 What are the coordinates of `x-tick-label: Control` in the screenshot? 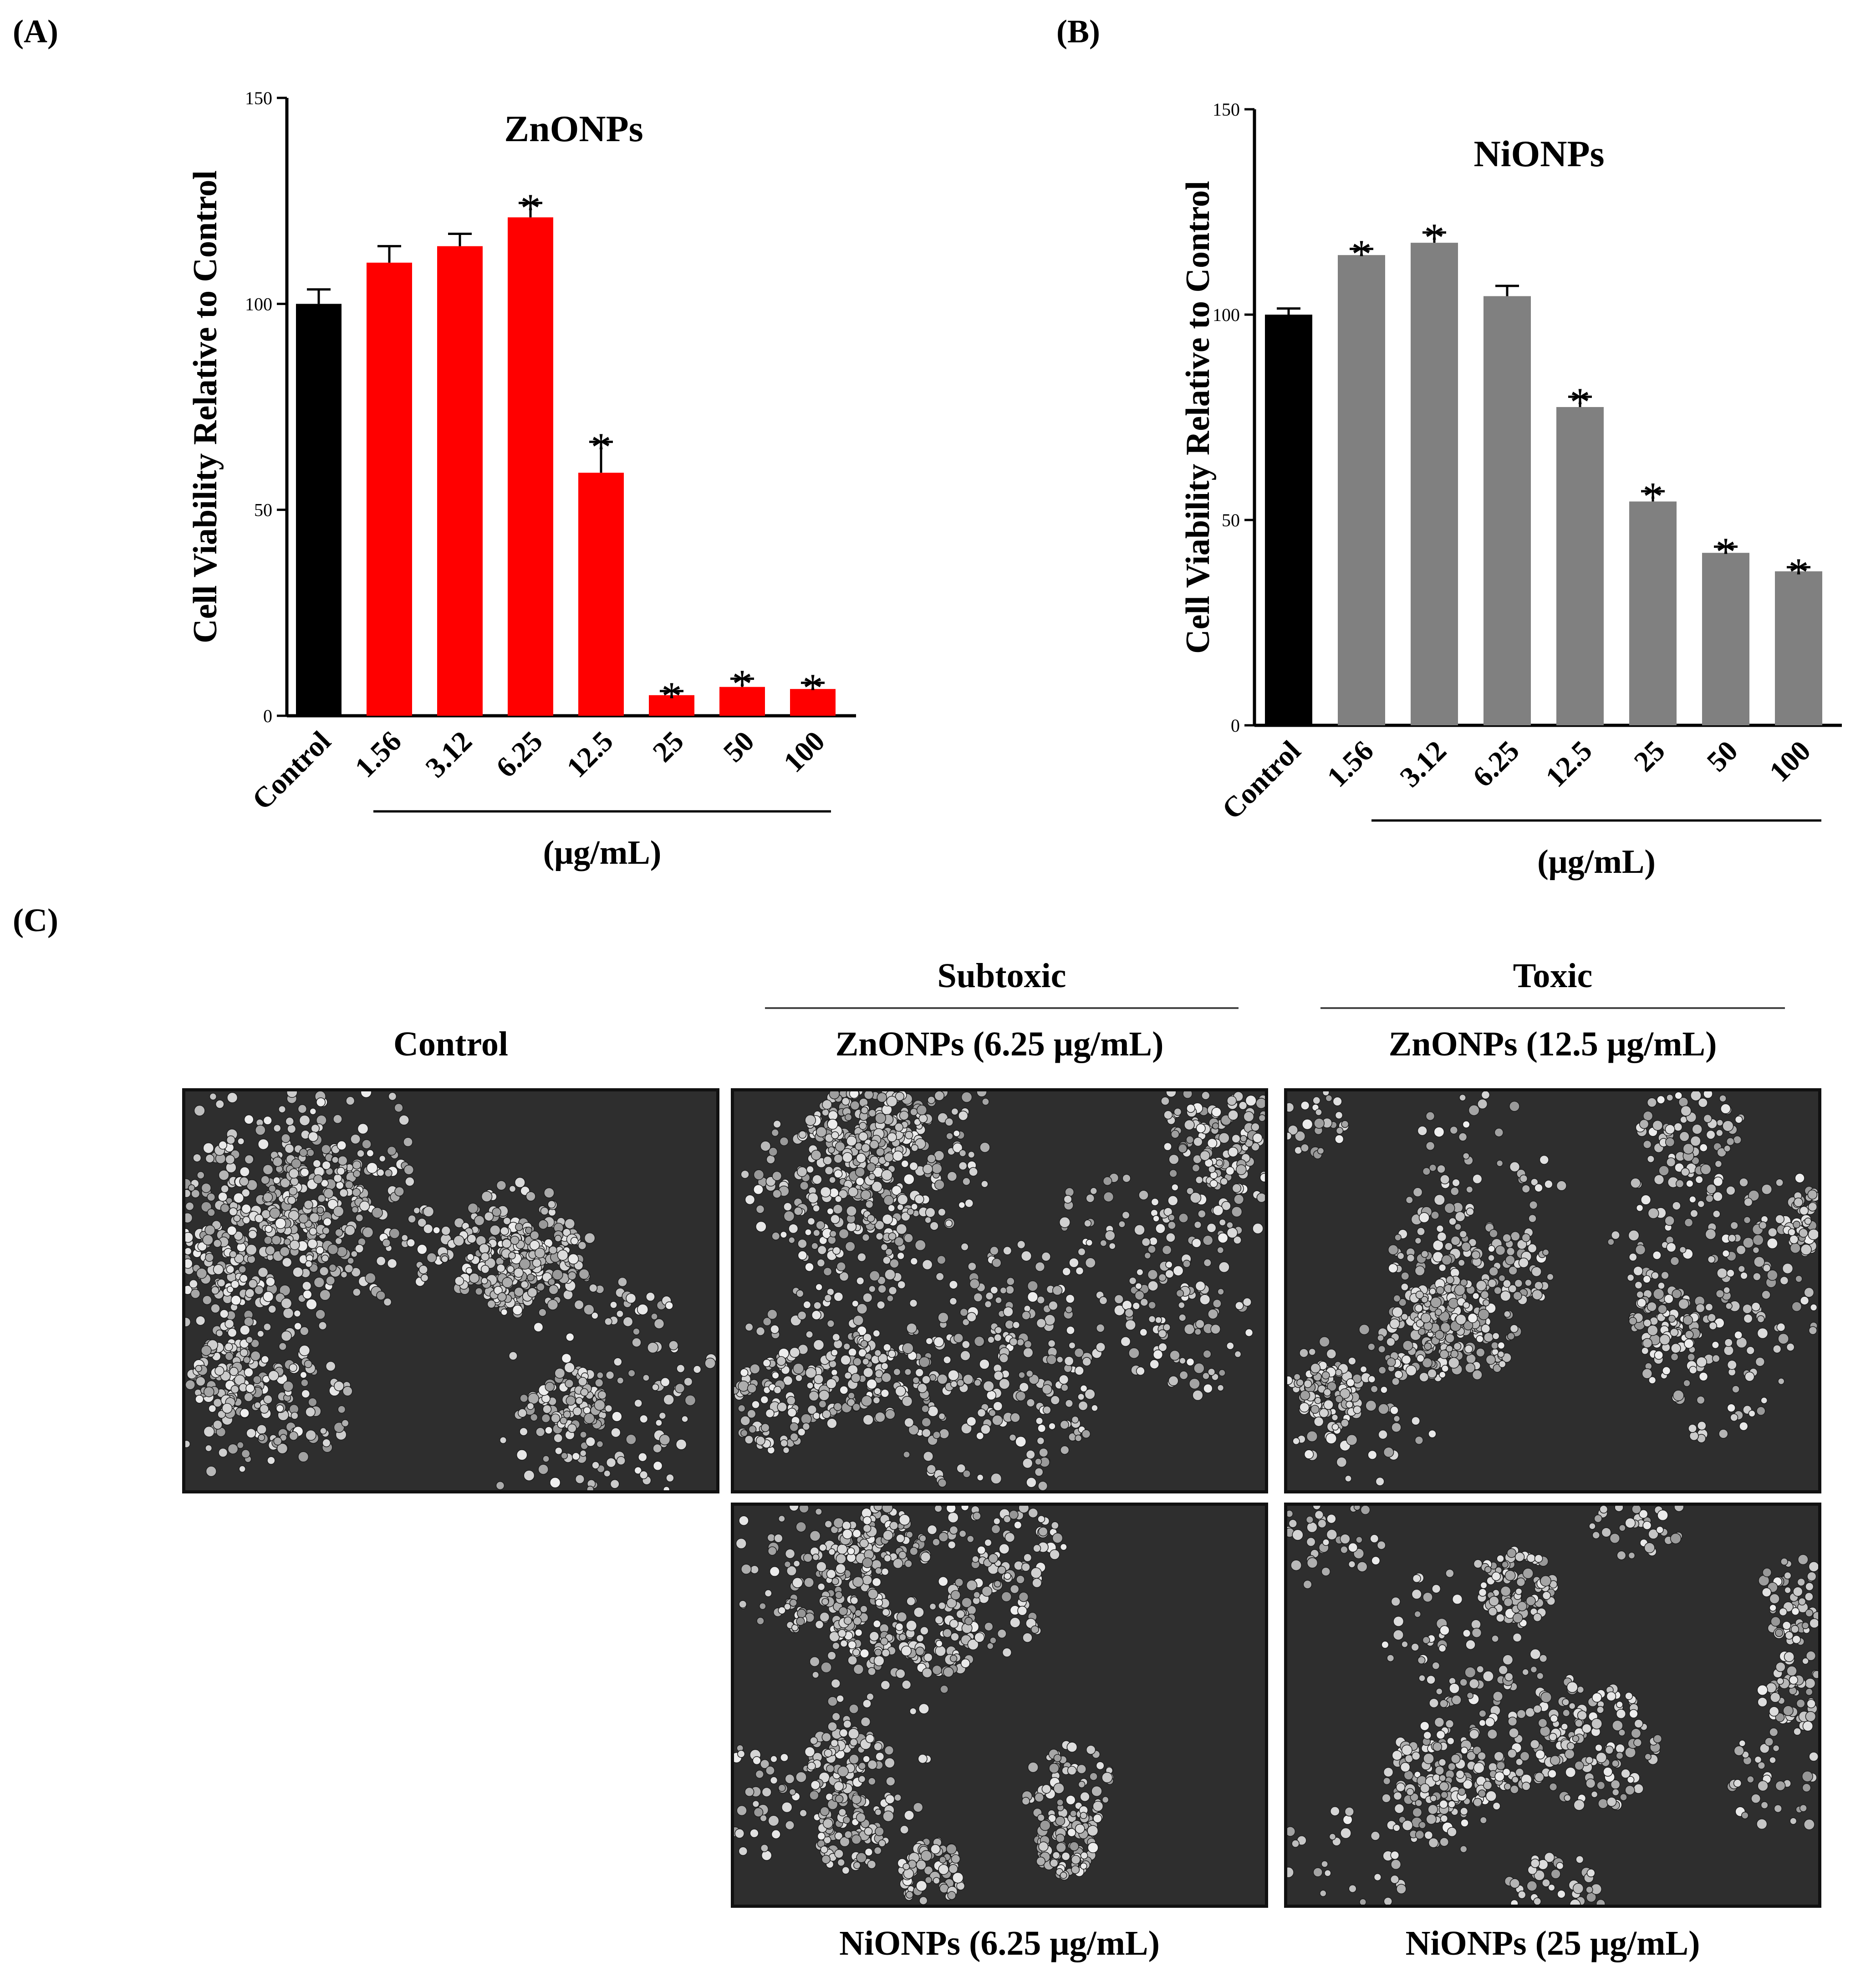 It's located at (1261, 779).